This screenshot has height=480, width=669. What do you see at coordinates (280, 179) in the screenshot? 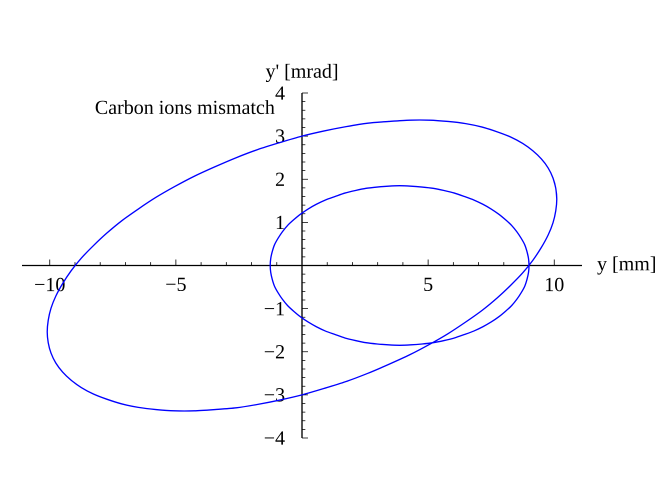
I see `y-tick-label: 2` at bounding box center [280, 179].